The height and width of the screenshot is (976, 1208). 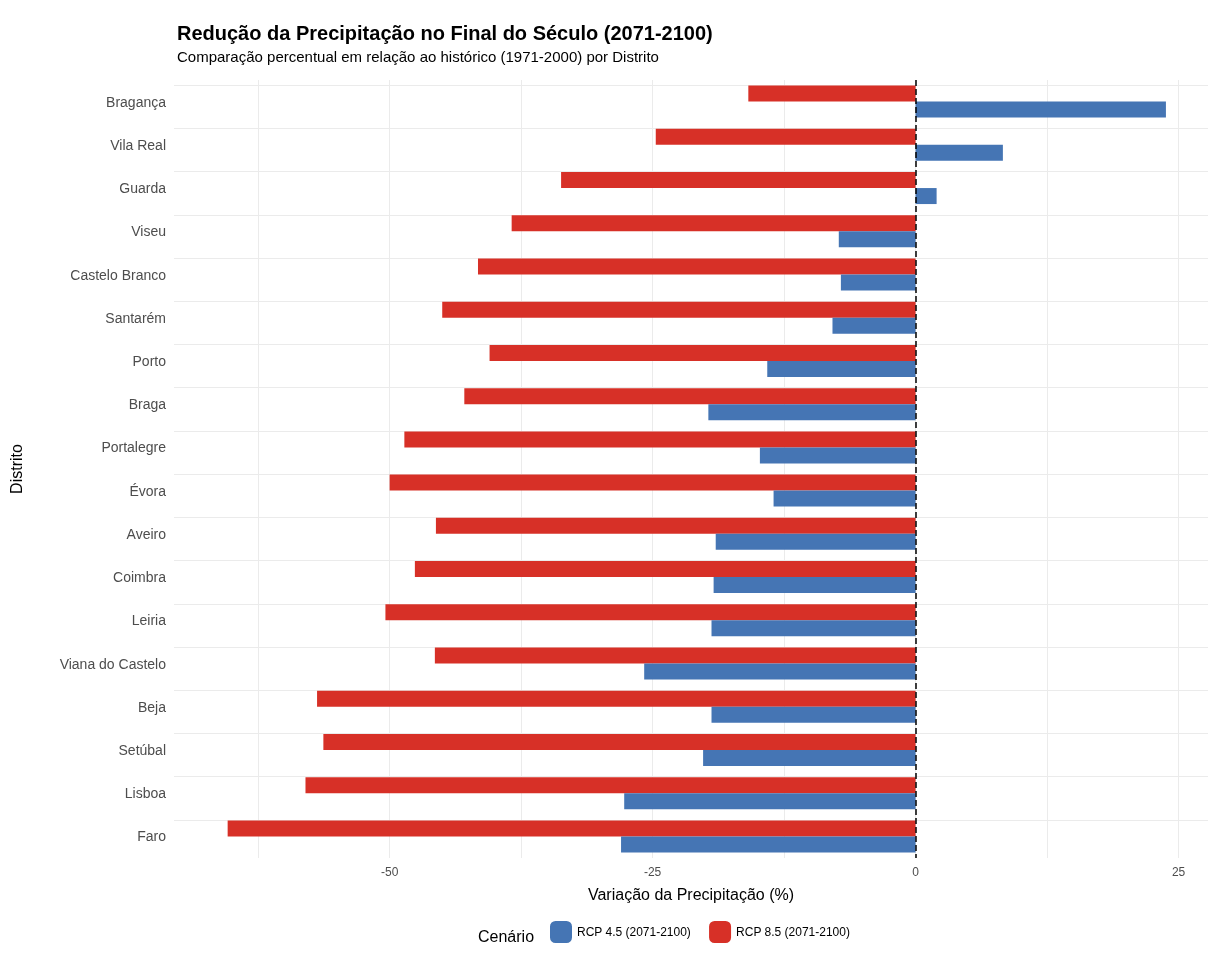 What do you see at coordinates (148, 231) in the screenshot?
I see `y-tick-label: Viseu` at bounding box center [148, 231].